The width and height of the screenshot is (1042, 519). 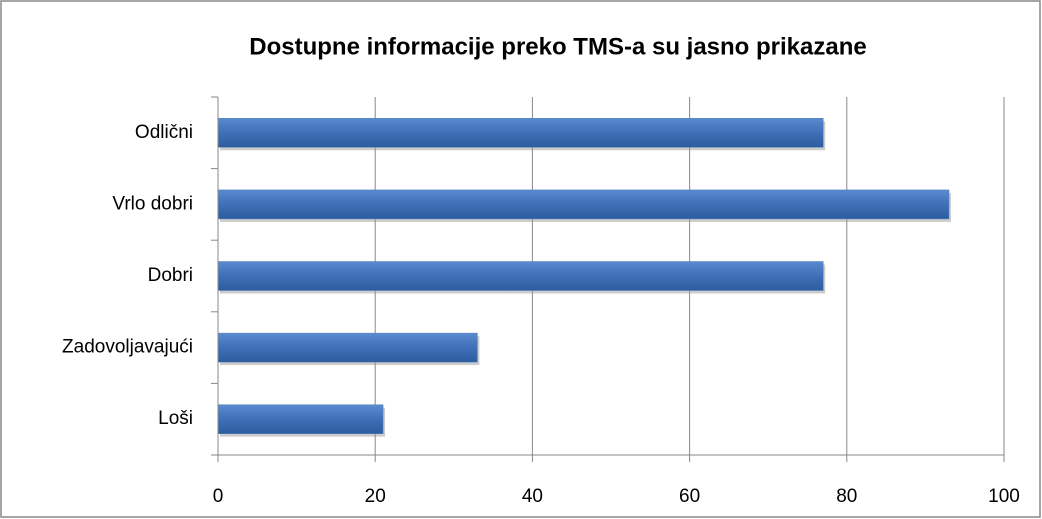 What do you see at coordinates (164, 132) in the screenshot?
I see `y-tick-label: Odlični` at bounding box center [164, 132].